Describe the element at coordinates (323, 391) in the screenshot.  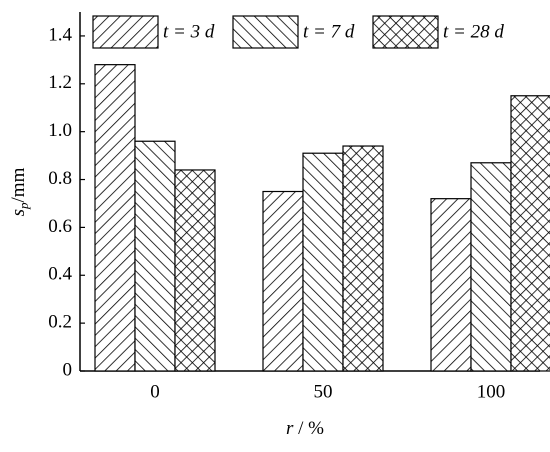
I see `x-tick-label: 50` at that location.